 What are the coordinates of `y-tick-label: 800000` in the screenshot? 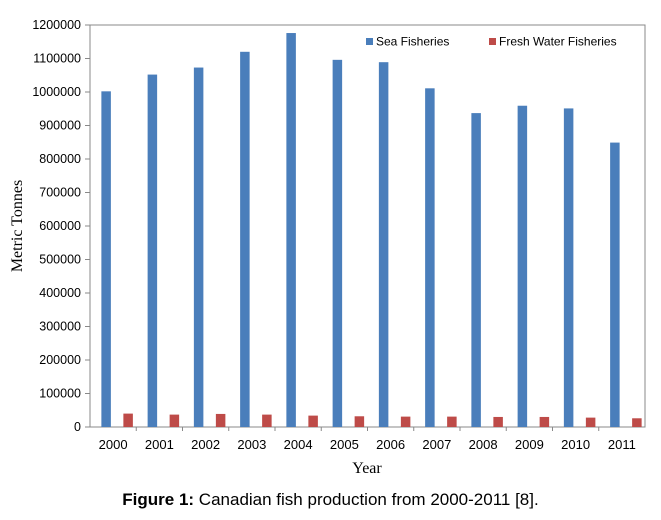 It's located at (60, 159).